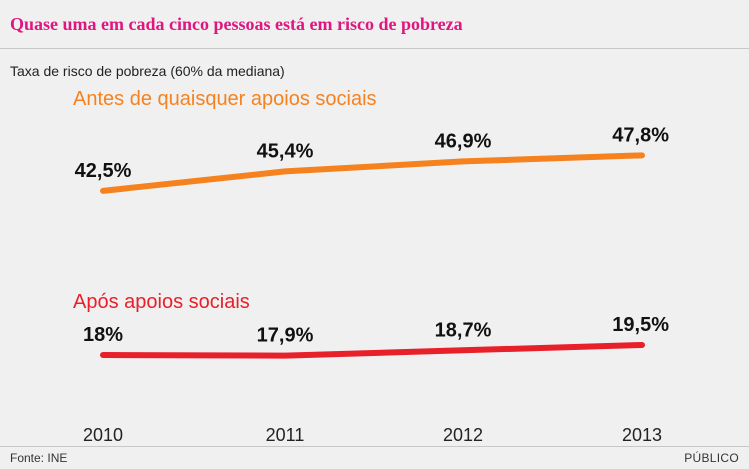 The image size is (749, 469). Describe the element at coordinates (640, 325) in the screenshot. I see `data-label-1-3: 19,5%` at that location.